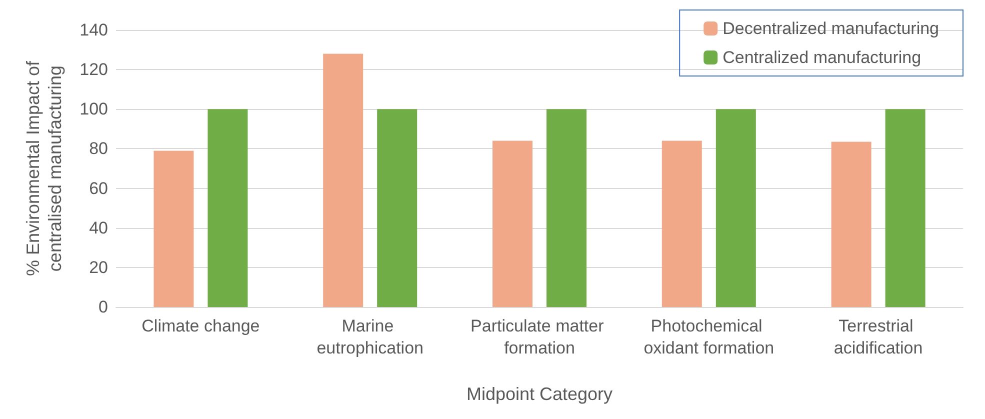 The height and width of the screenshot is (419, 985). I want to click on y-tick-label: 40, so click(98, 228).